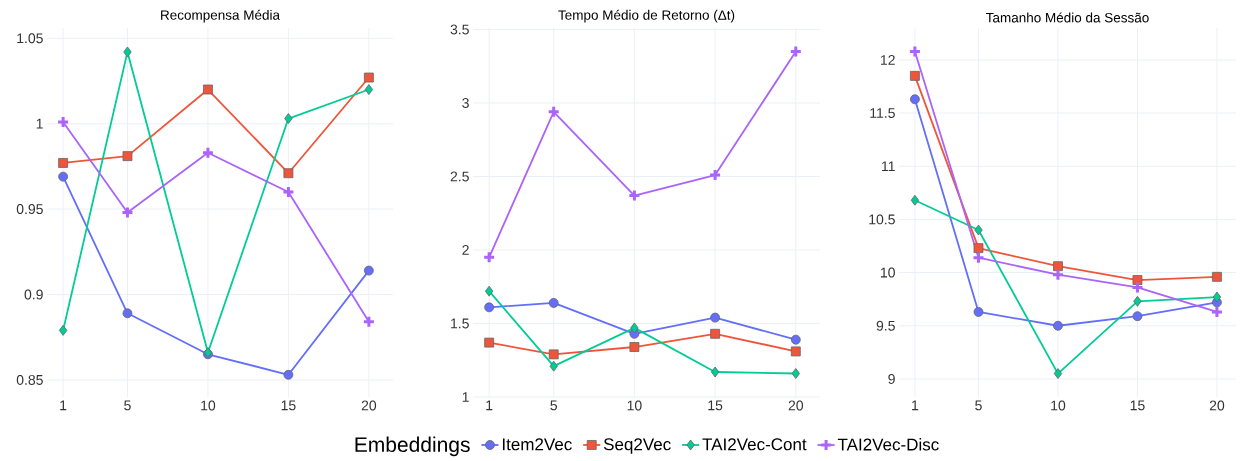 Image resolution: width=1242 pixels, height=461 pixels. Describe the element at coordinates (885, 325) in the screenshot. I see `y-tick-label: 9.5` at that location.